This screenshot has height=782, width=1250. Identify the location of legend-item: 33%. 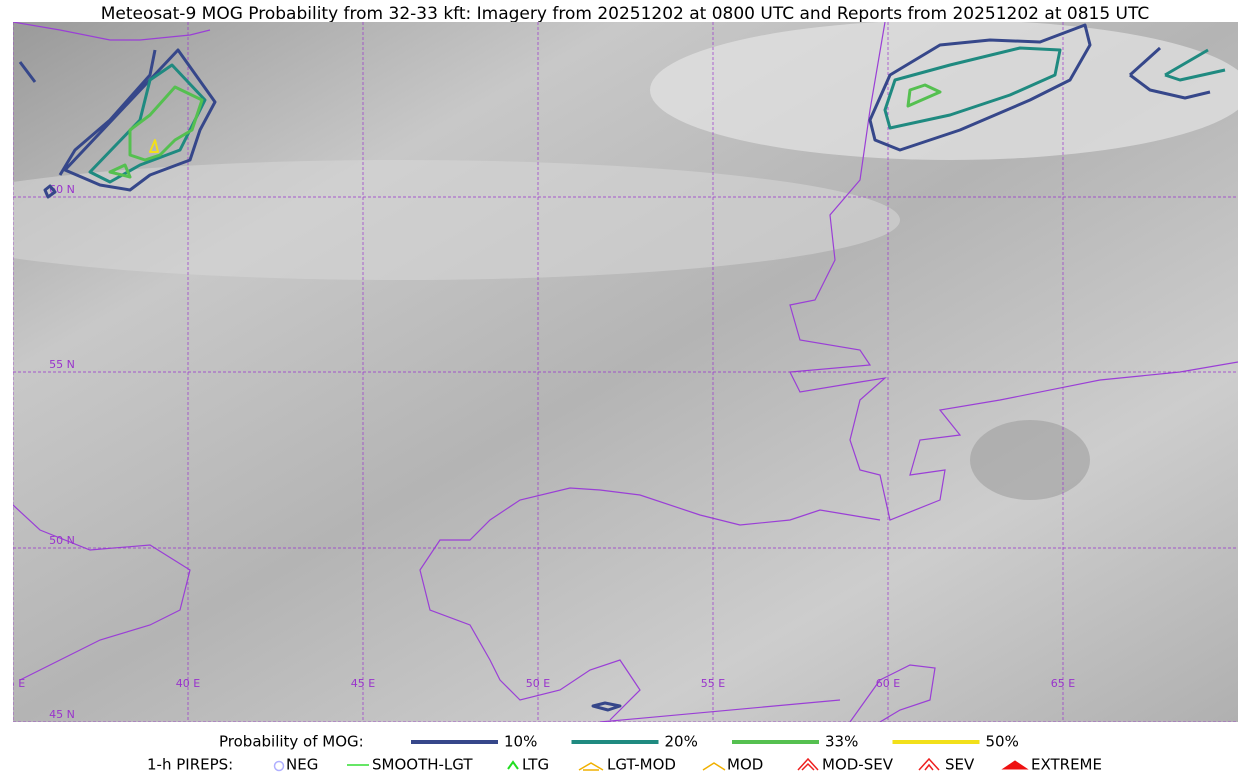
(841, 742).